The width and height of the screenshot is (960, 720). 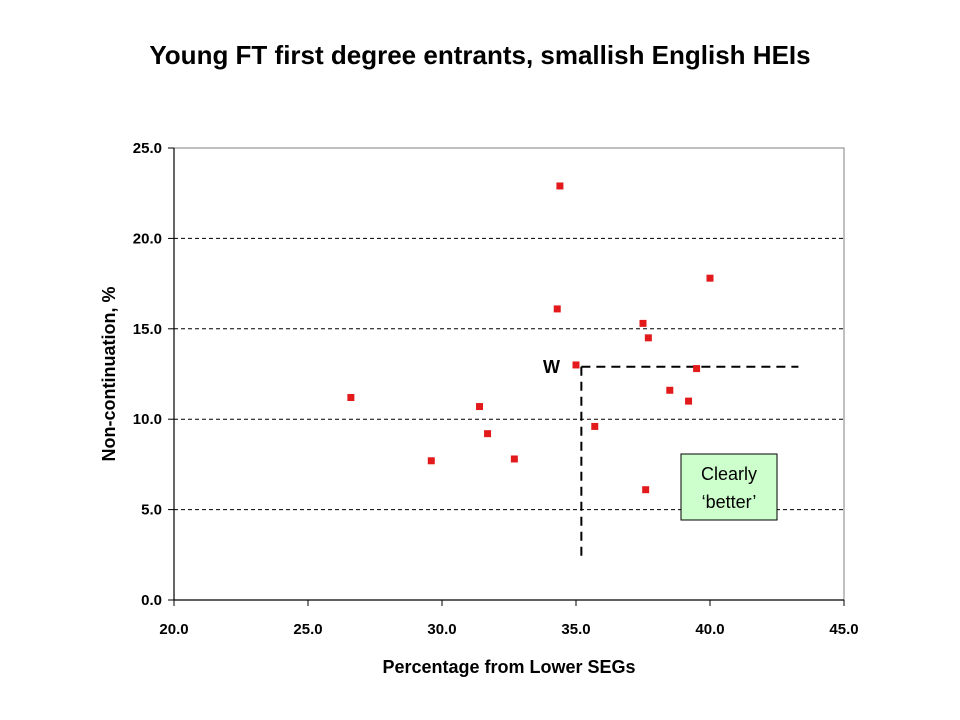 I want to click on reference-lines, so click(x=689, y=461).